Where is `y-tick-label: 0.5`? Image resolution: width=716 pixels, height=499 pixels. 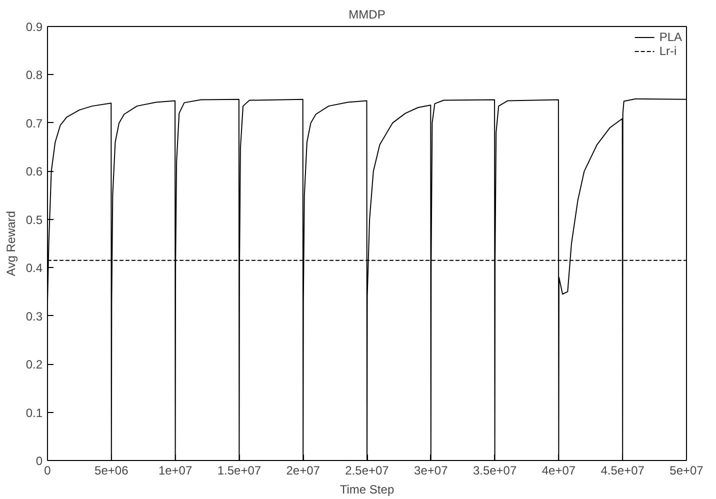 y-tick-label: 0.5 is located at coordinates (34, 219).